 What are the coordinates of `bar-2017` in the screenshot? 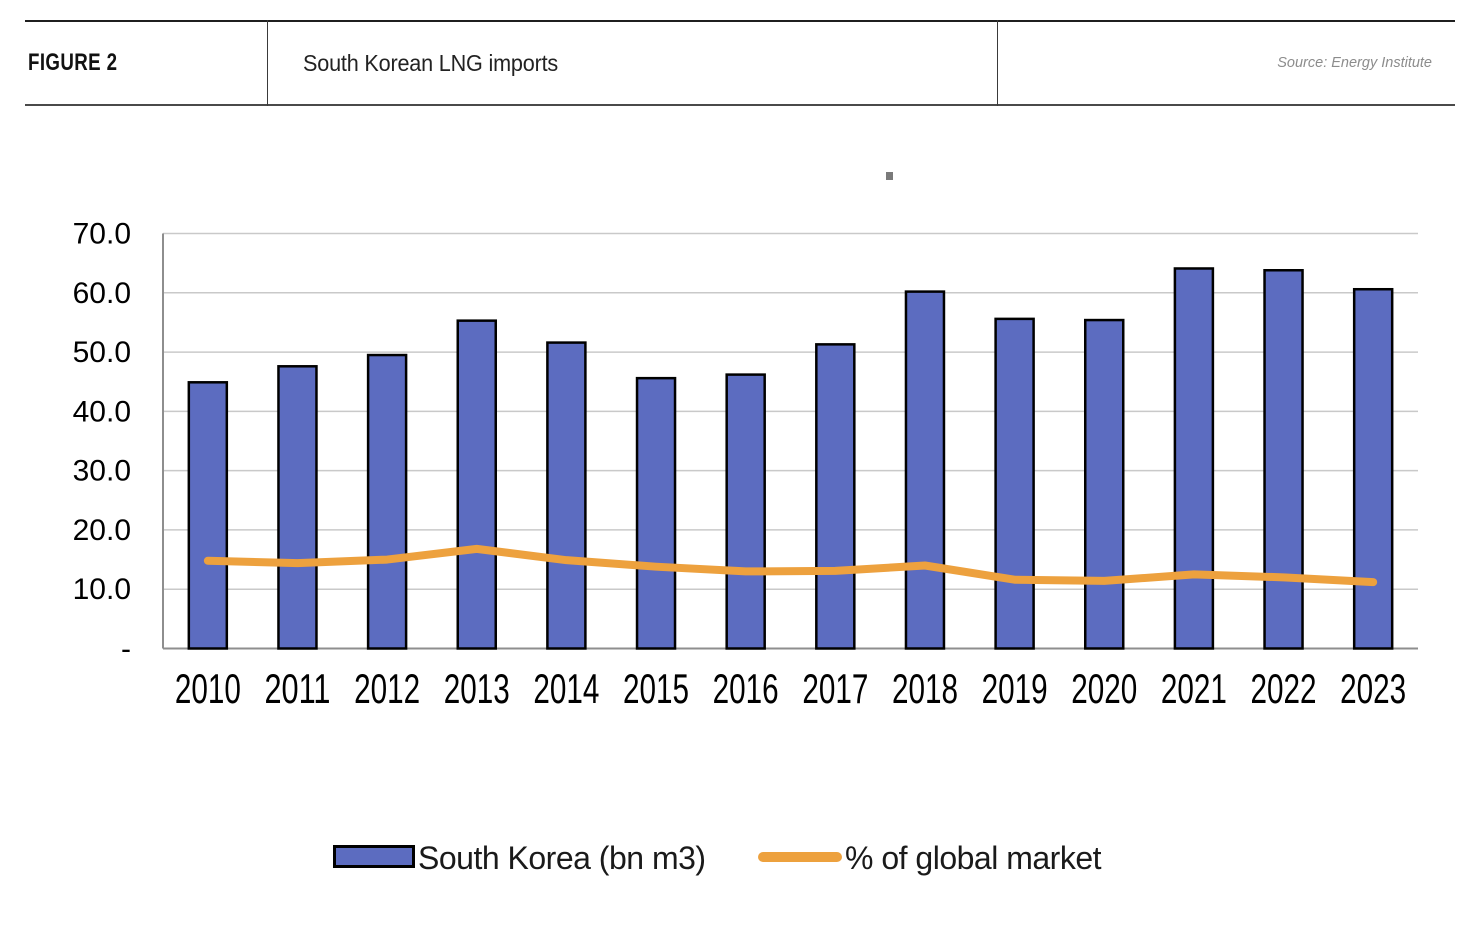 It's located at (835, 496).